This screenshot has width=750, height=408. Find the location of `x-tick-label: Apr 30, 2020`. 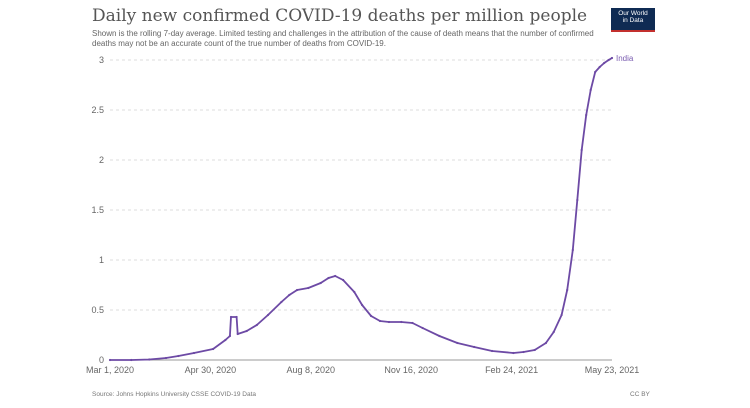

x-tick-label: Apr 30, 2020 is located at coordinates (211, 370).